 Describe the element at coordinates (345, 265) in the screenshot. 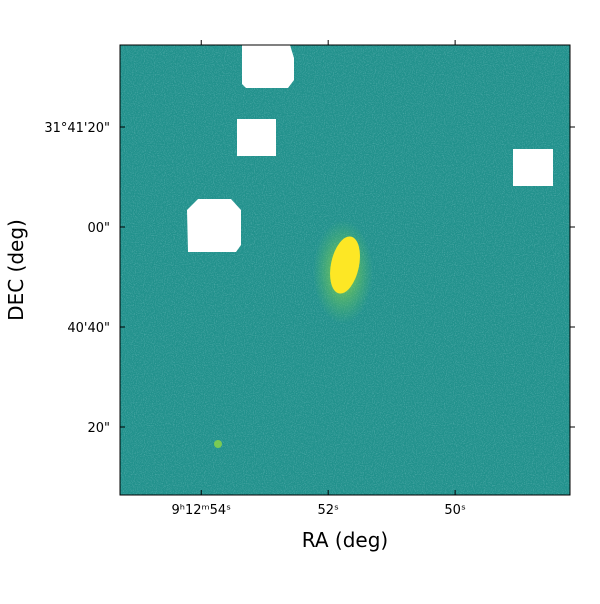

I see `galaxy-core` at that location.